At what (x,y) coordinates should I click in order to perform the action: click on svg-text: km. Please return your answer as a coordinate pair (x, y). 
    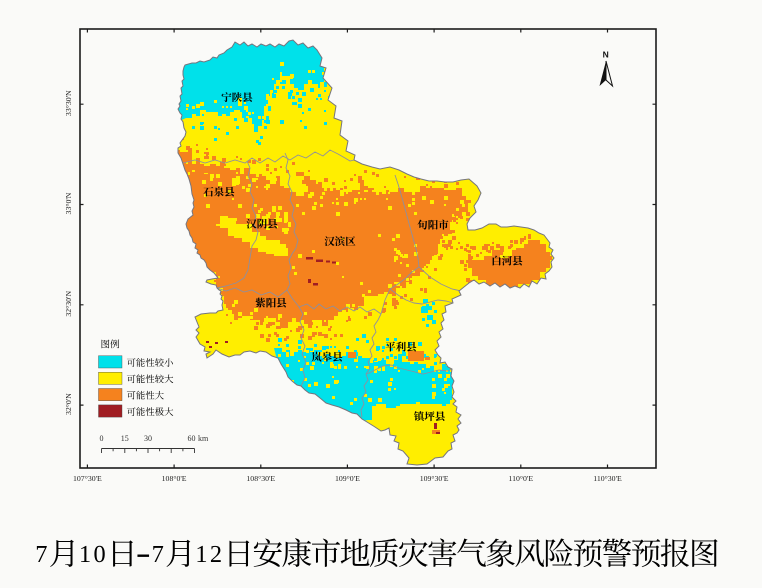
    Looking at the image, I should click on (203, 438).